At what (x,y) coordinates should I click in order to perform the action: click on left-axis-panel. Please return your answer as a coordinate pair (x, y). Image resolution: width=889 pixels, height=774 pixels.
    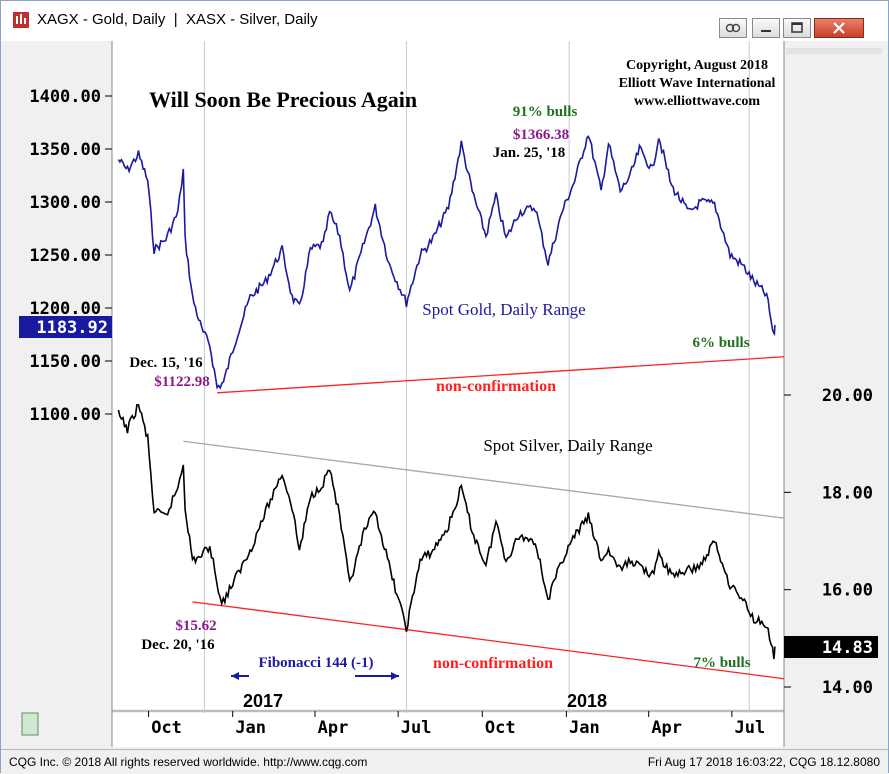
    Looking at the image, I should click on (57, 375).